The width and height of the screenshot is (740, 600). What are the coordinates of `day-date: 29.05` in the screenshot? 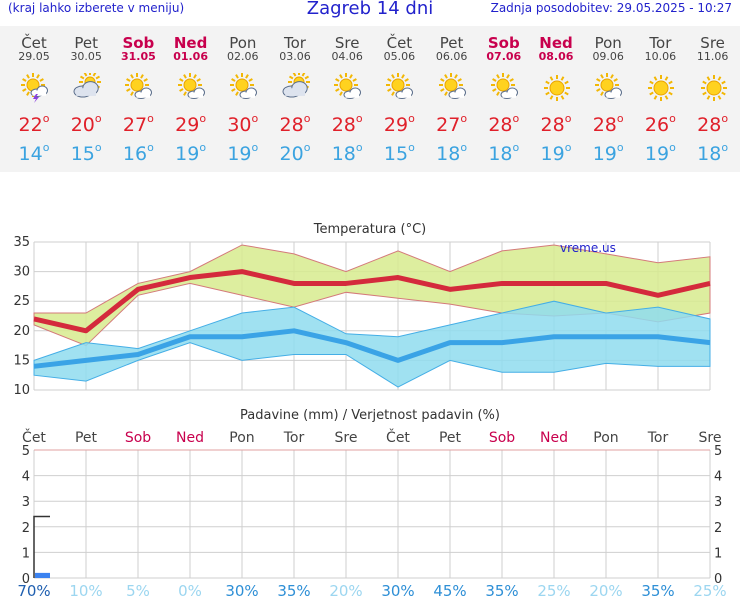 It's located at (34, 56).